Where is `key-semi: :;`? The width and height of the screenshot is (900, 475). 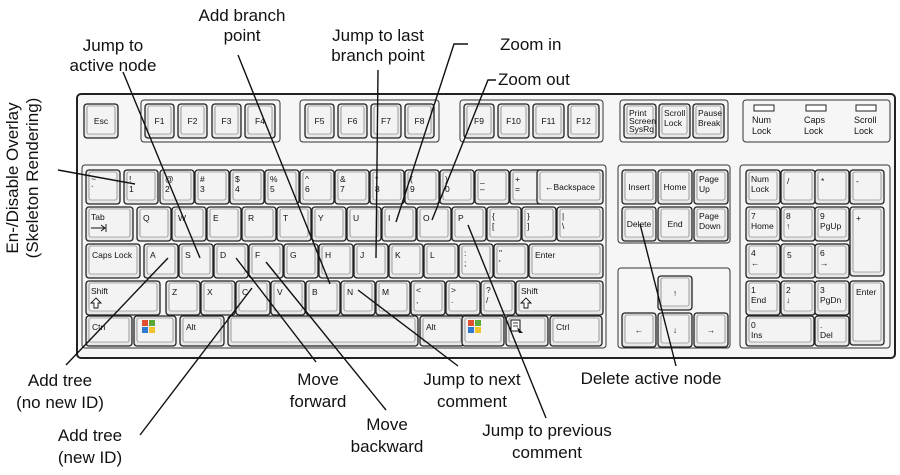
key-semi: :; is located at coordinates (476, 261).